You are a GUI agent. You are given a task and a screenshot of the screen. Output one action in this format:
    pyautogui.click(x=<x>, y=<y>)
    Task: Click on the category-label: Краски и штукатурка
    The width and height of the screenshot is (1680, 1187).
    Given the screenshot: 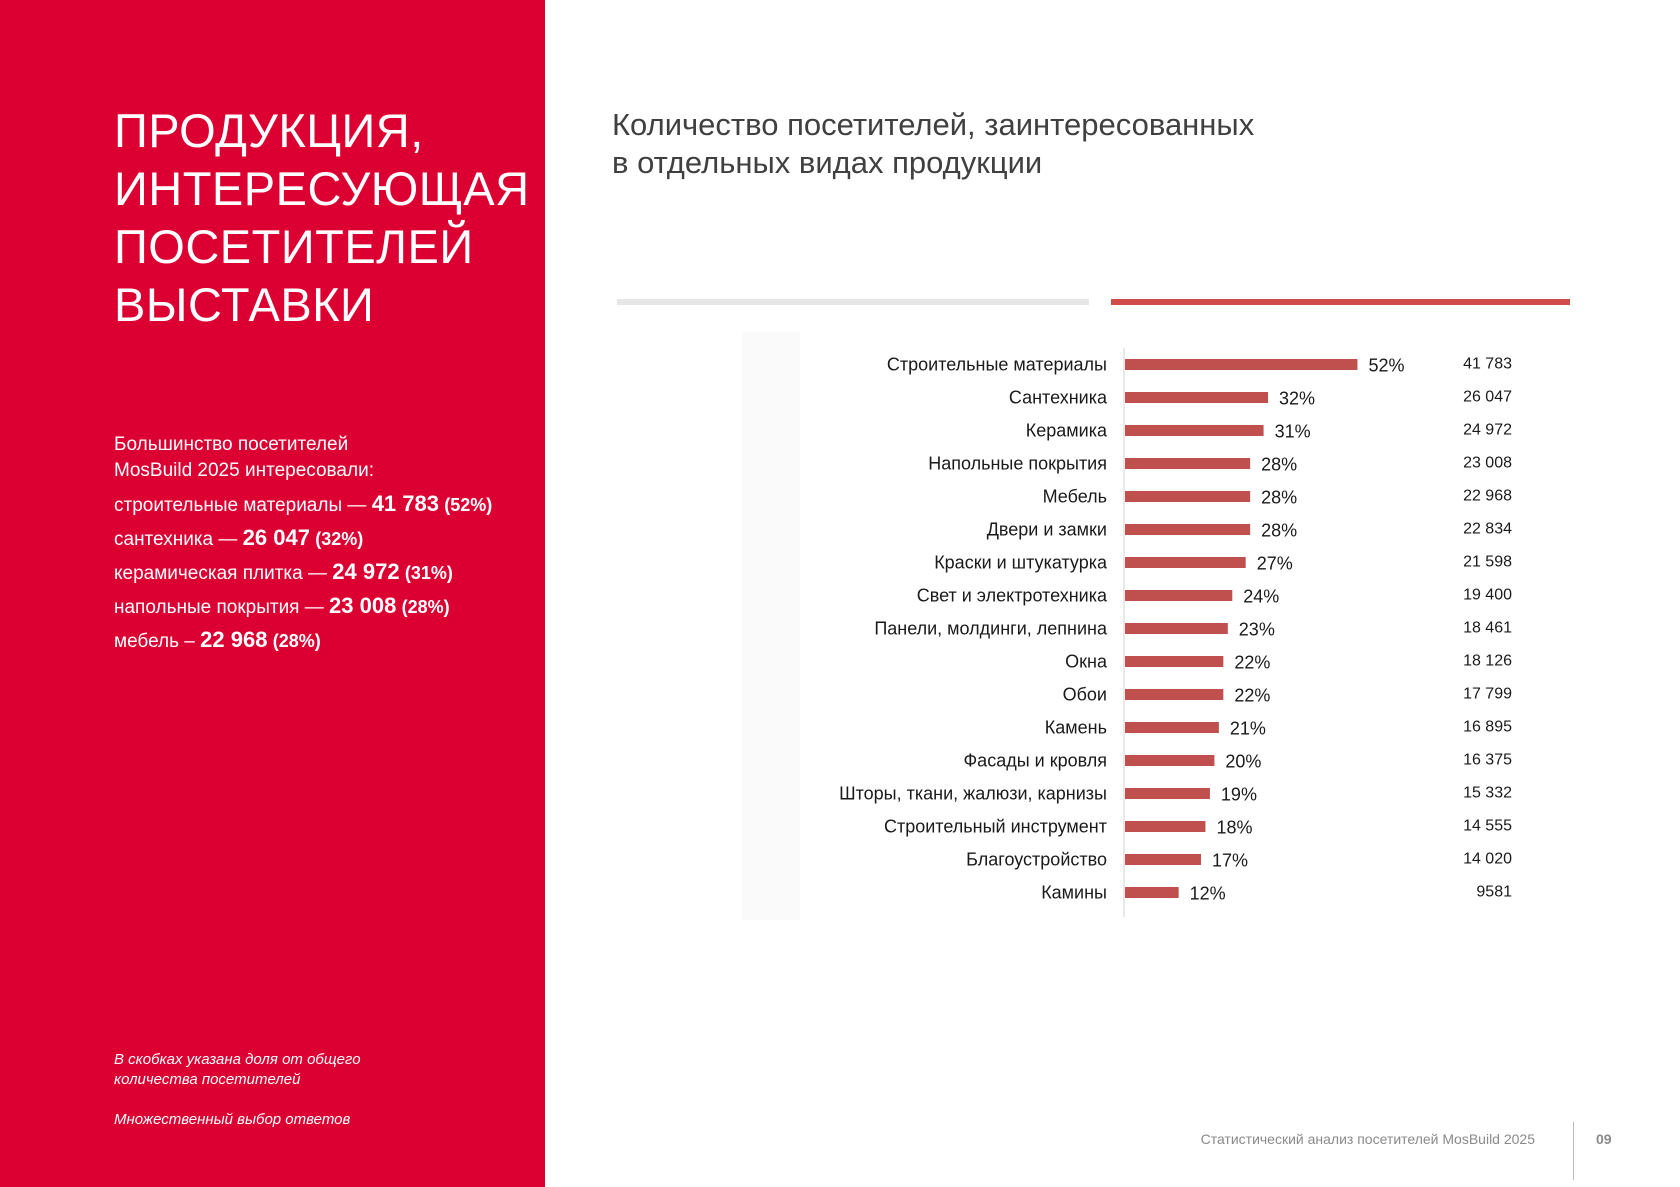 What is the action you would take?
    pyautogui.click(x=1021, y=563)
    